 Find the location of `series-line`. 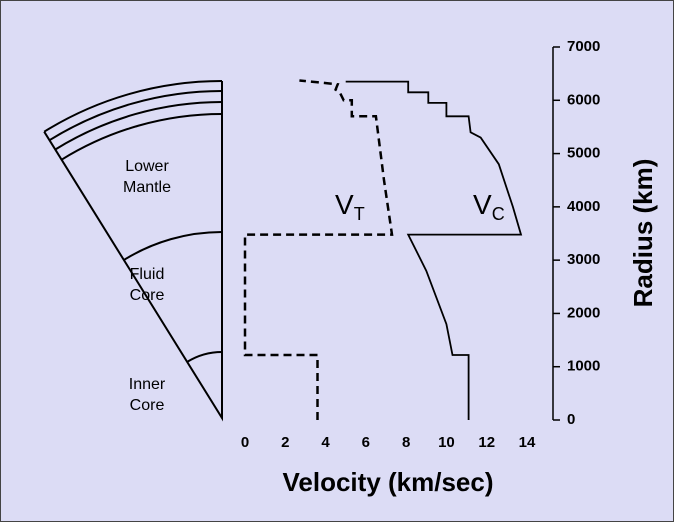

series-line is located at coordinates (318, 249).